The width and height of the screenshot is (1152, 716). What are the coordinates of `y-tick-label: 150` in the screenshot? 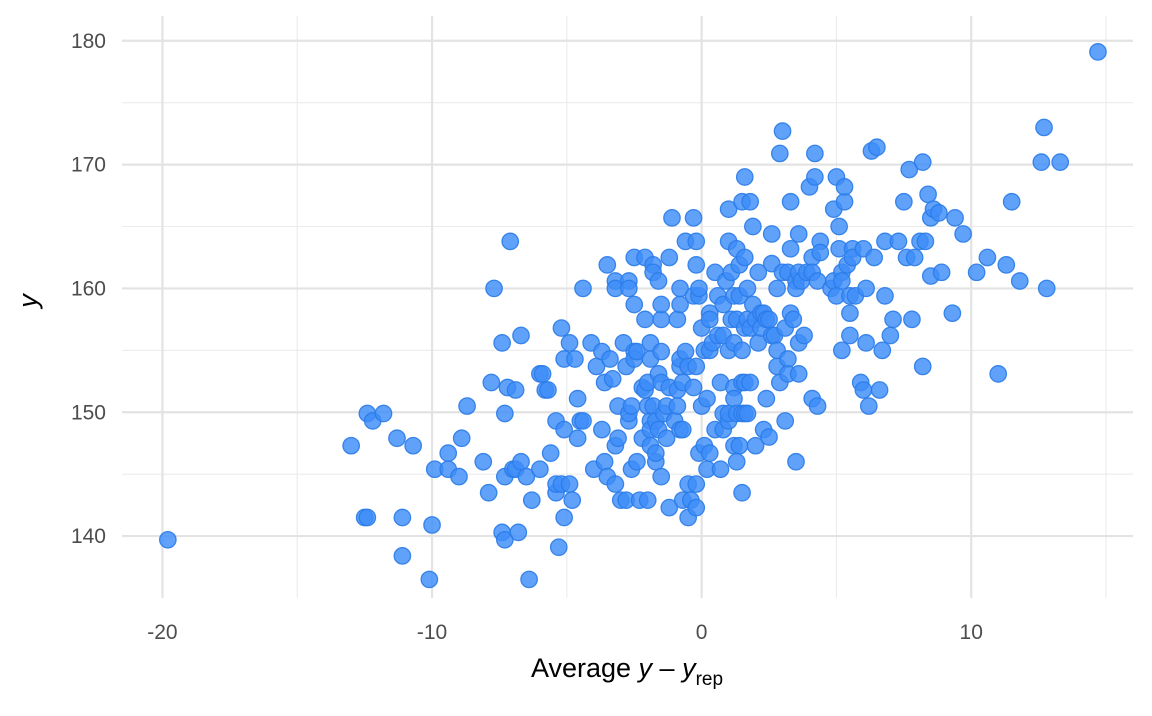 It's located at (88, 412).